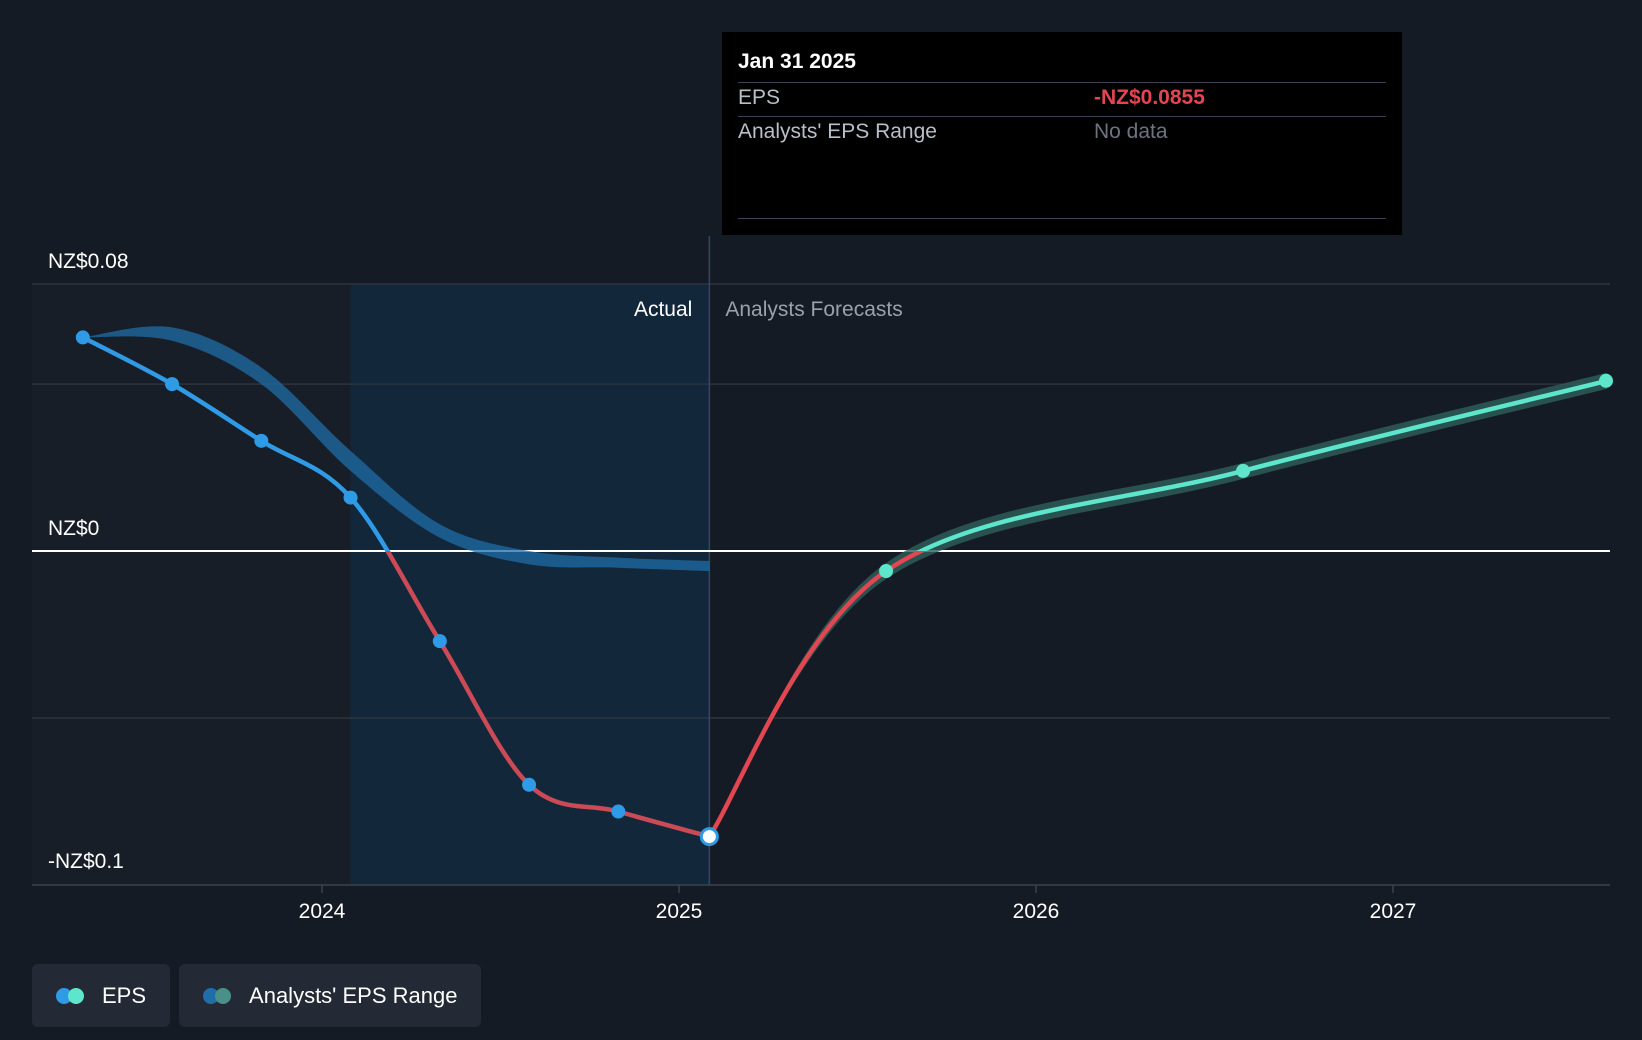  I want to click on actual-label: Actual, so click(663, 309).